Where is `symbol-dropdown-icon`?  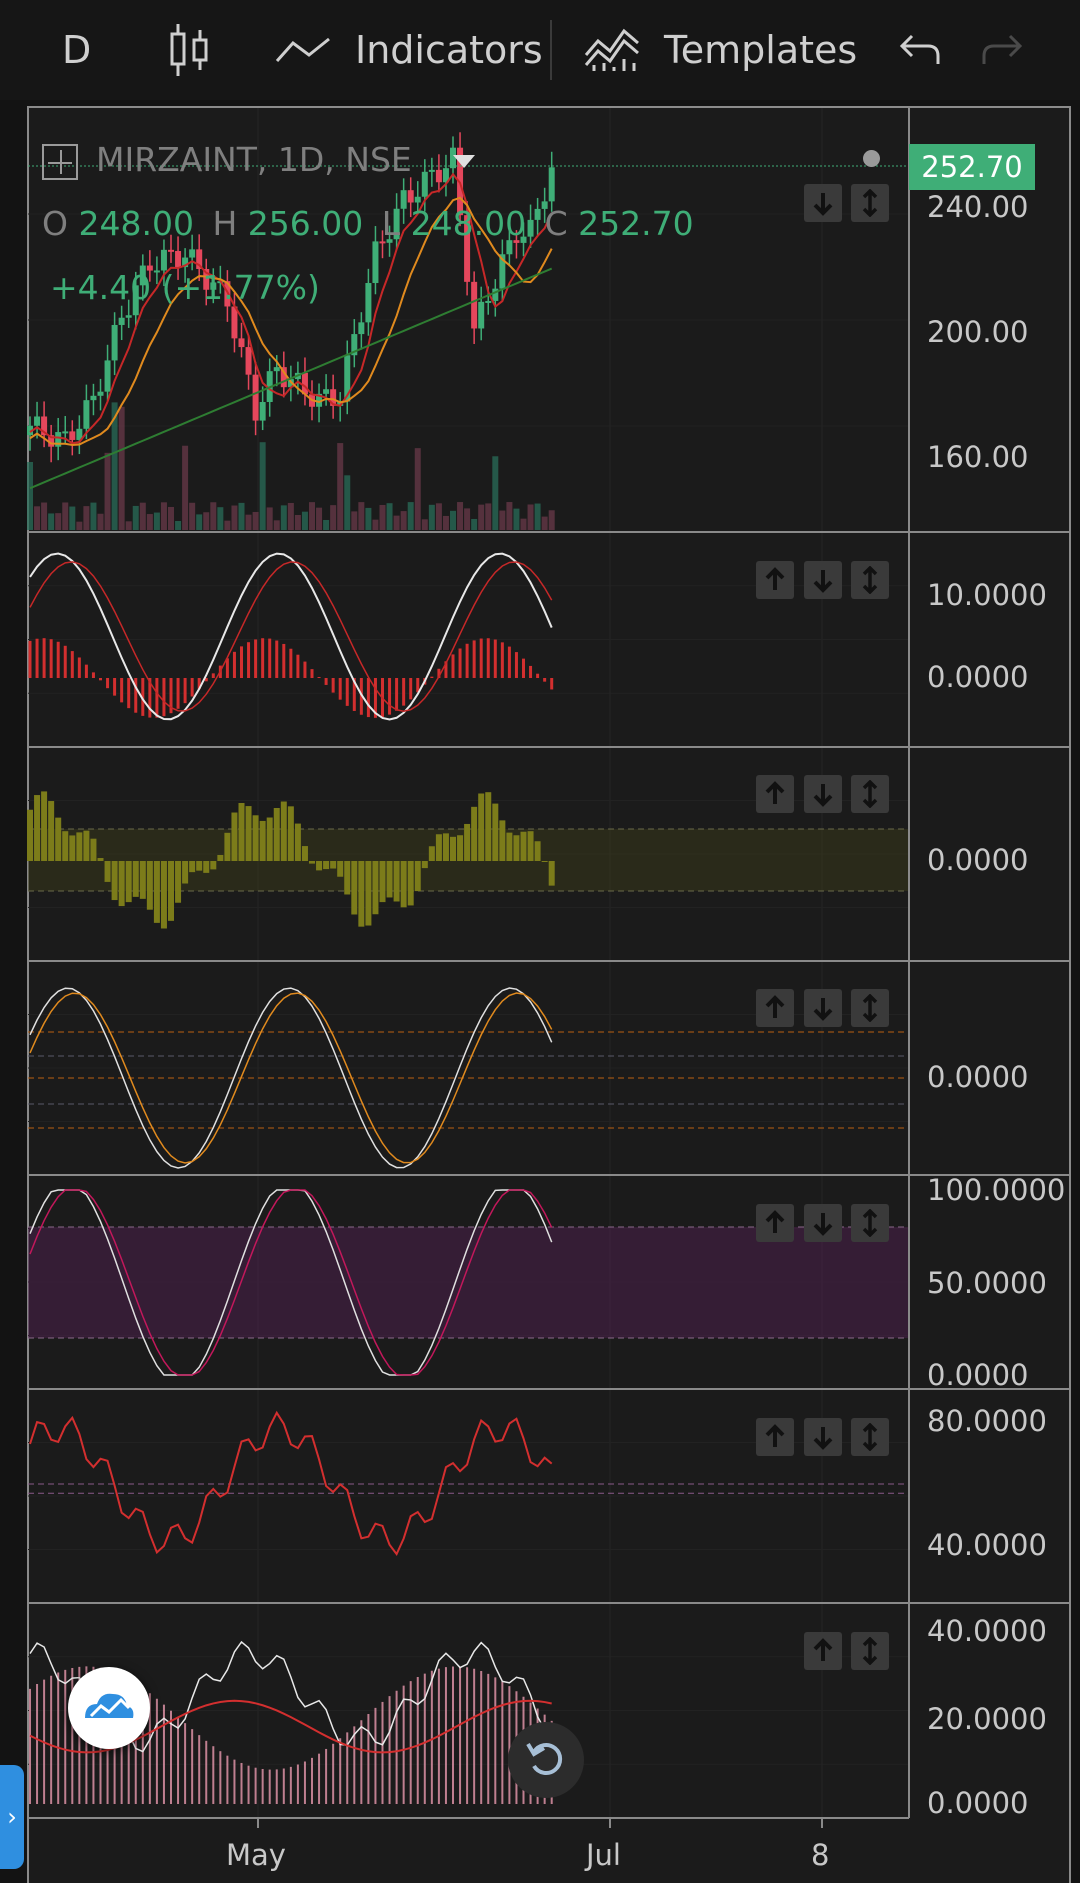
symbol-dropdown-icon is located at coordinates (464, 161).